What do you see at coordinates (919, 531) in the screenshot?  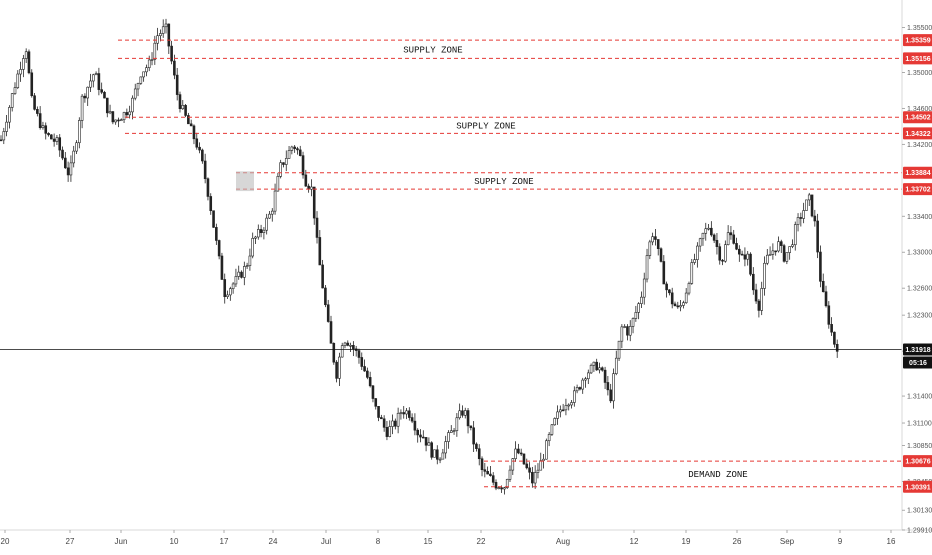 I see `y-tick-label: 1.29910` at bounding box center [919, 531].